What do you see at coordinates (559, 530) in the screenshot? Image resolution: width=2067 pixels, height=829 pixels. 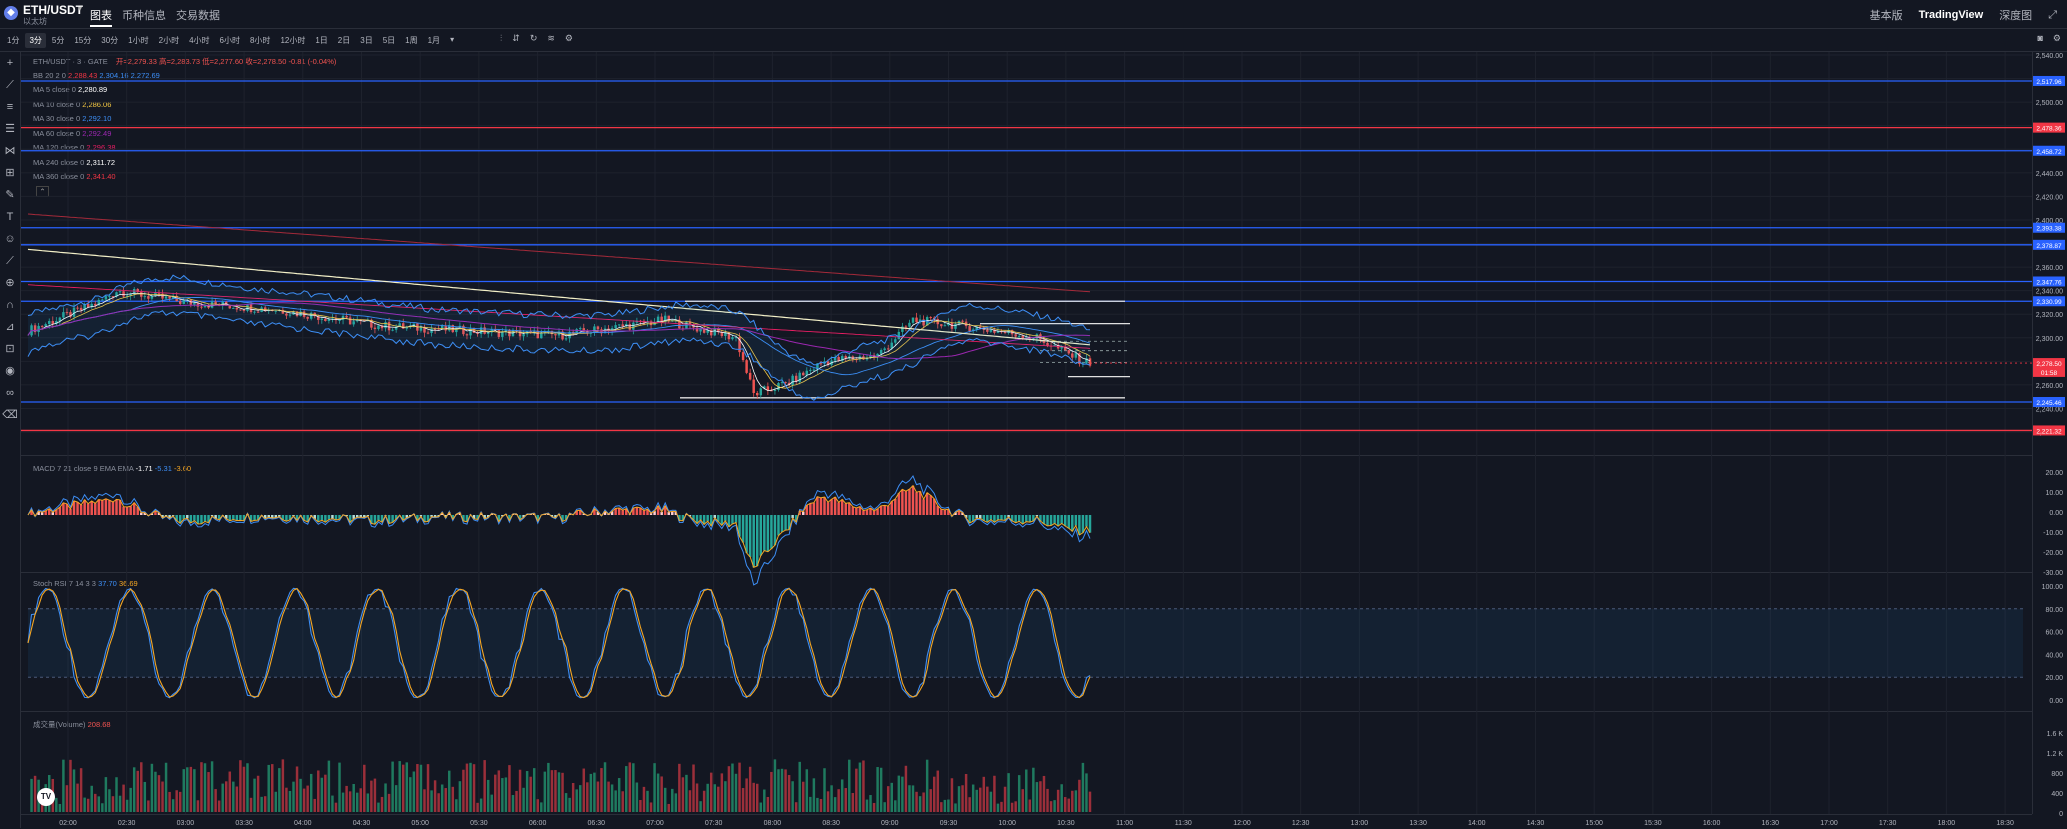 I see `macd-line` at bounding box center [559, 530].